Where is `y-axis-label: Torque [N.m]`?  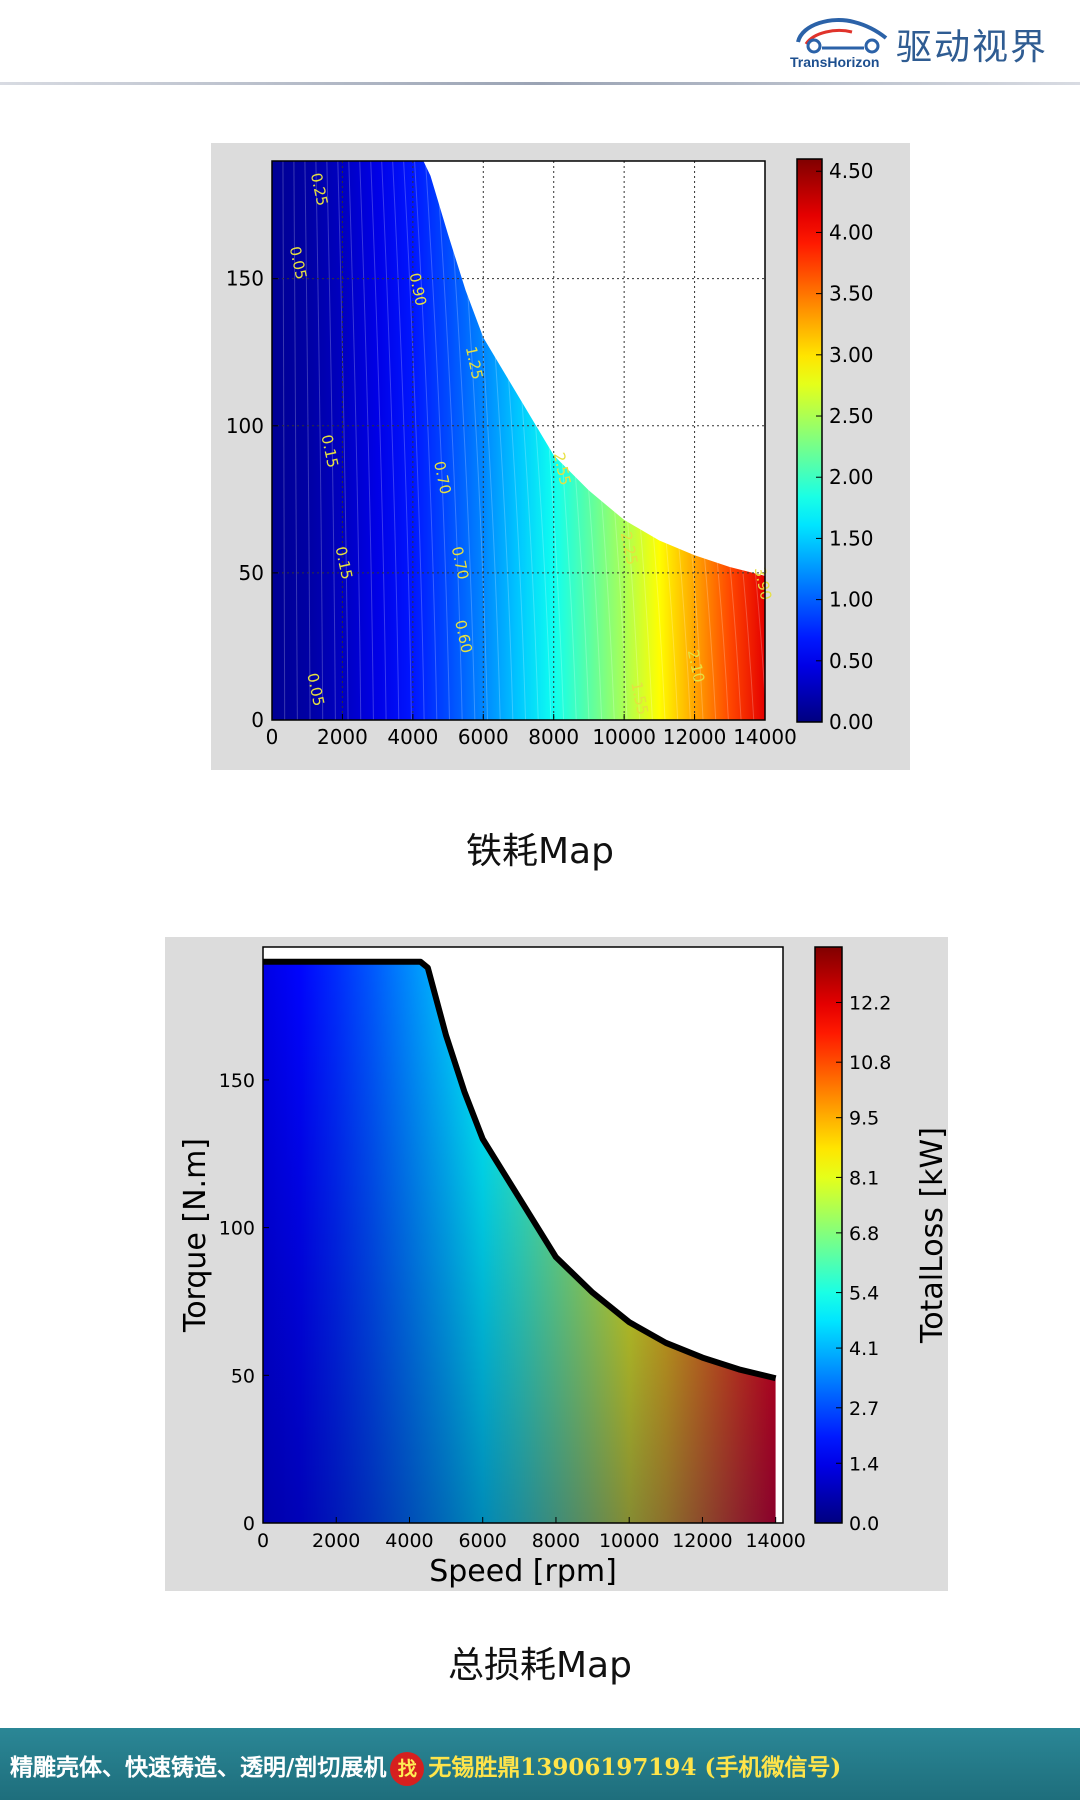 y-axis-label: Torque [N.m] is located at coordinates (195, 1235).